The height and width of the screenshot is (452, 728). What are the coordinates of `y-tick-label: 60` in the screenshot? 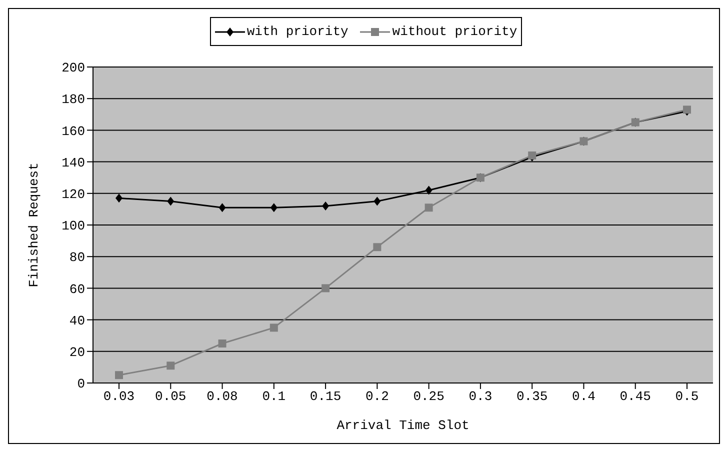 It's located at (77, 289).